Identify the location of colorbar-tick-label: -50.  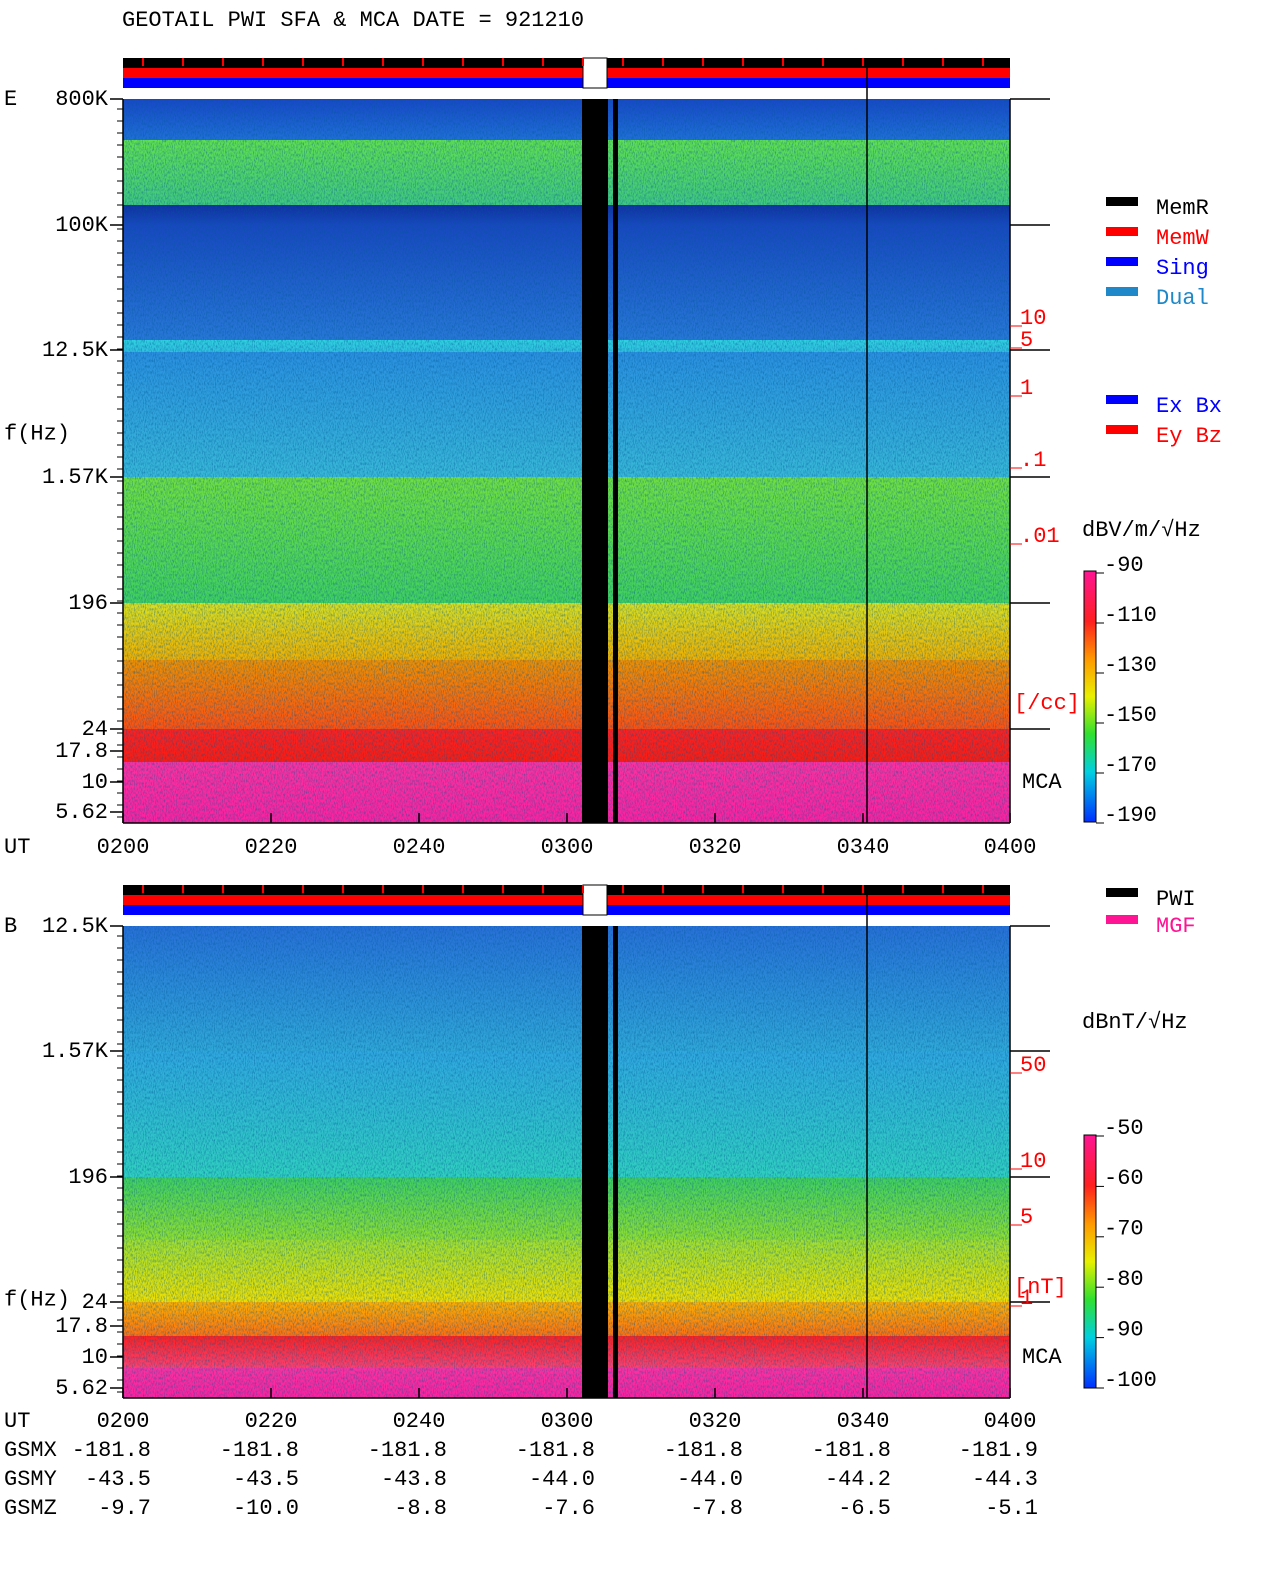
(1124, 1128).